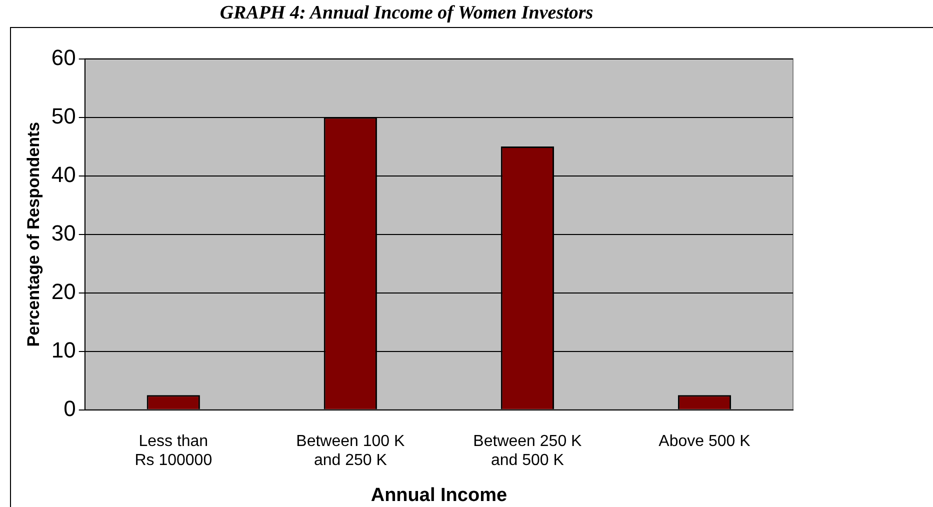 The height and width of the screenshot is (507, 933). What do you see at coordinates (527, 451) in the screenshot?
I see `x-tick-label: Between 250 K and 500 K` at bounding box center [527, 451].